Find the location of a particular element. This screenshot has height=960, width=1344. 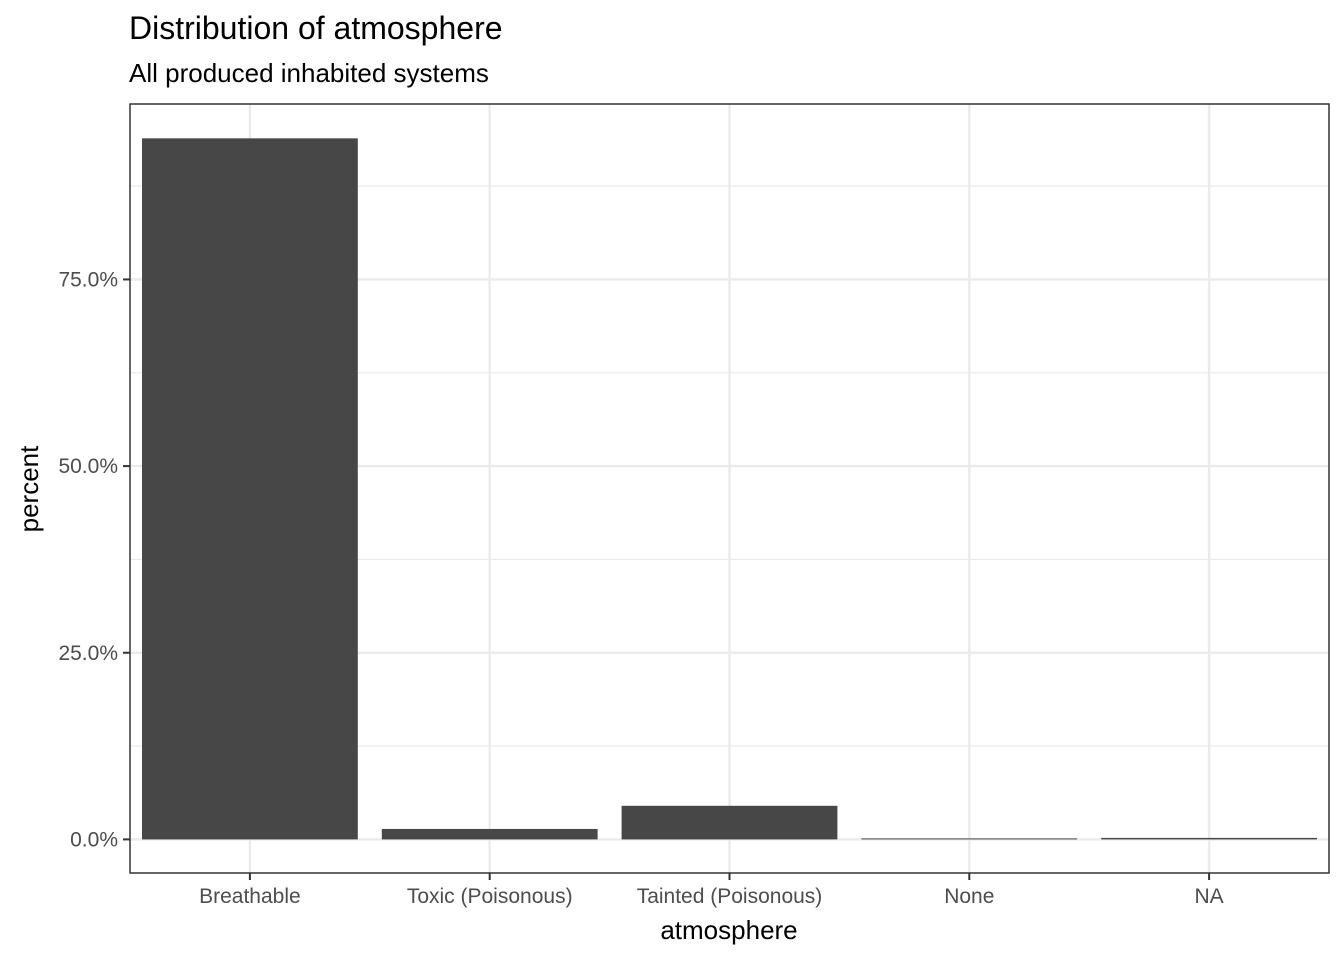

x-tick-label: NA is located at coordinates (1209, 896).